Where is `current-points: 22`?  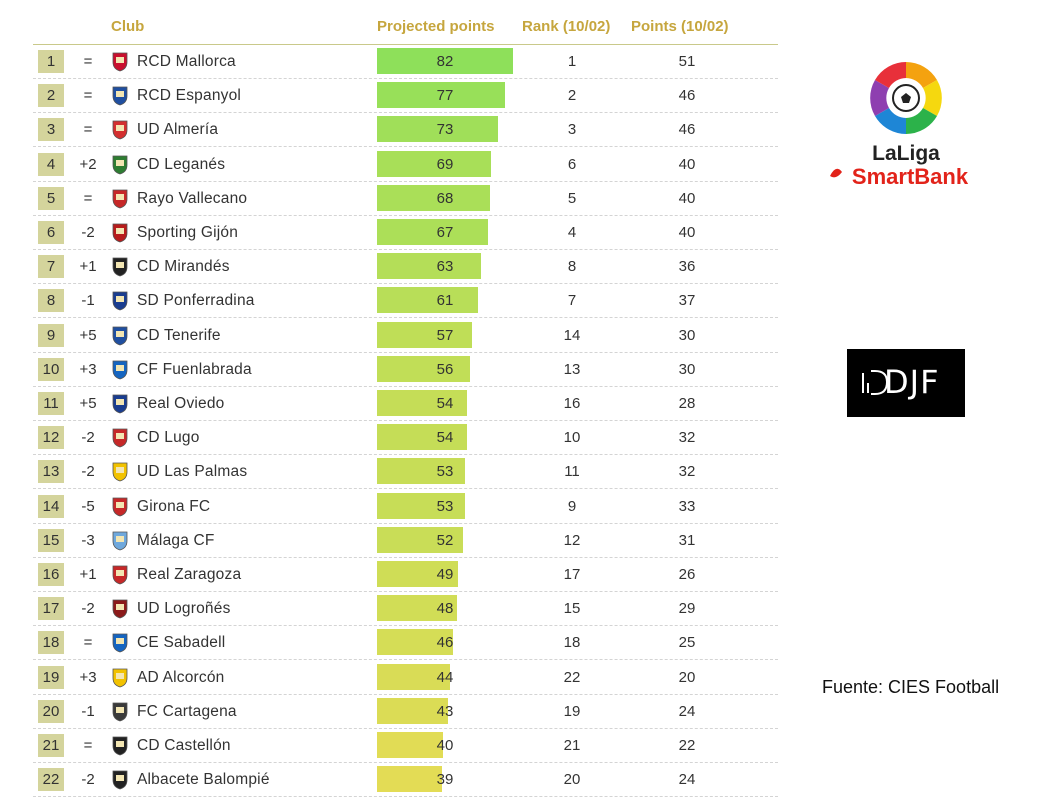 current-points: 22 is located at coordinates (687, 745).